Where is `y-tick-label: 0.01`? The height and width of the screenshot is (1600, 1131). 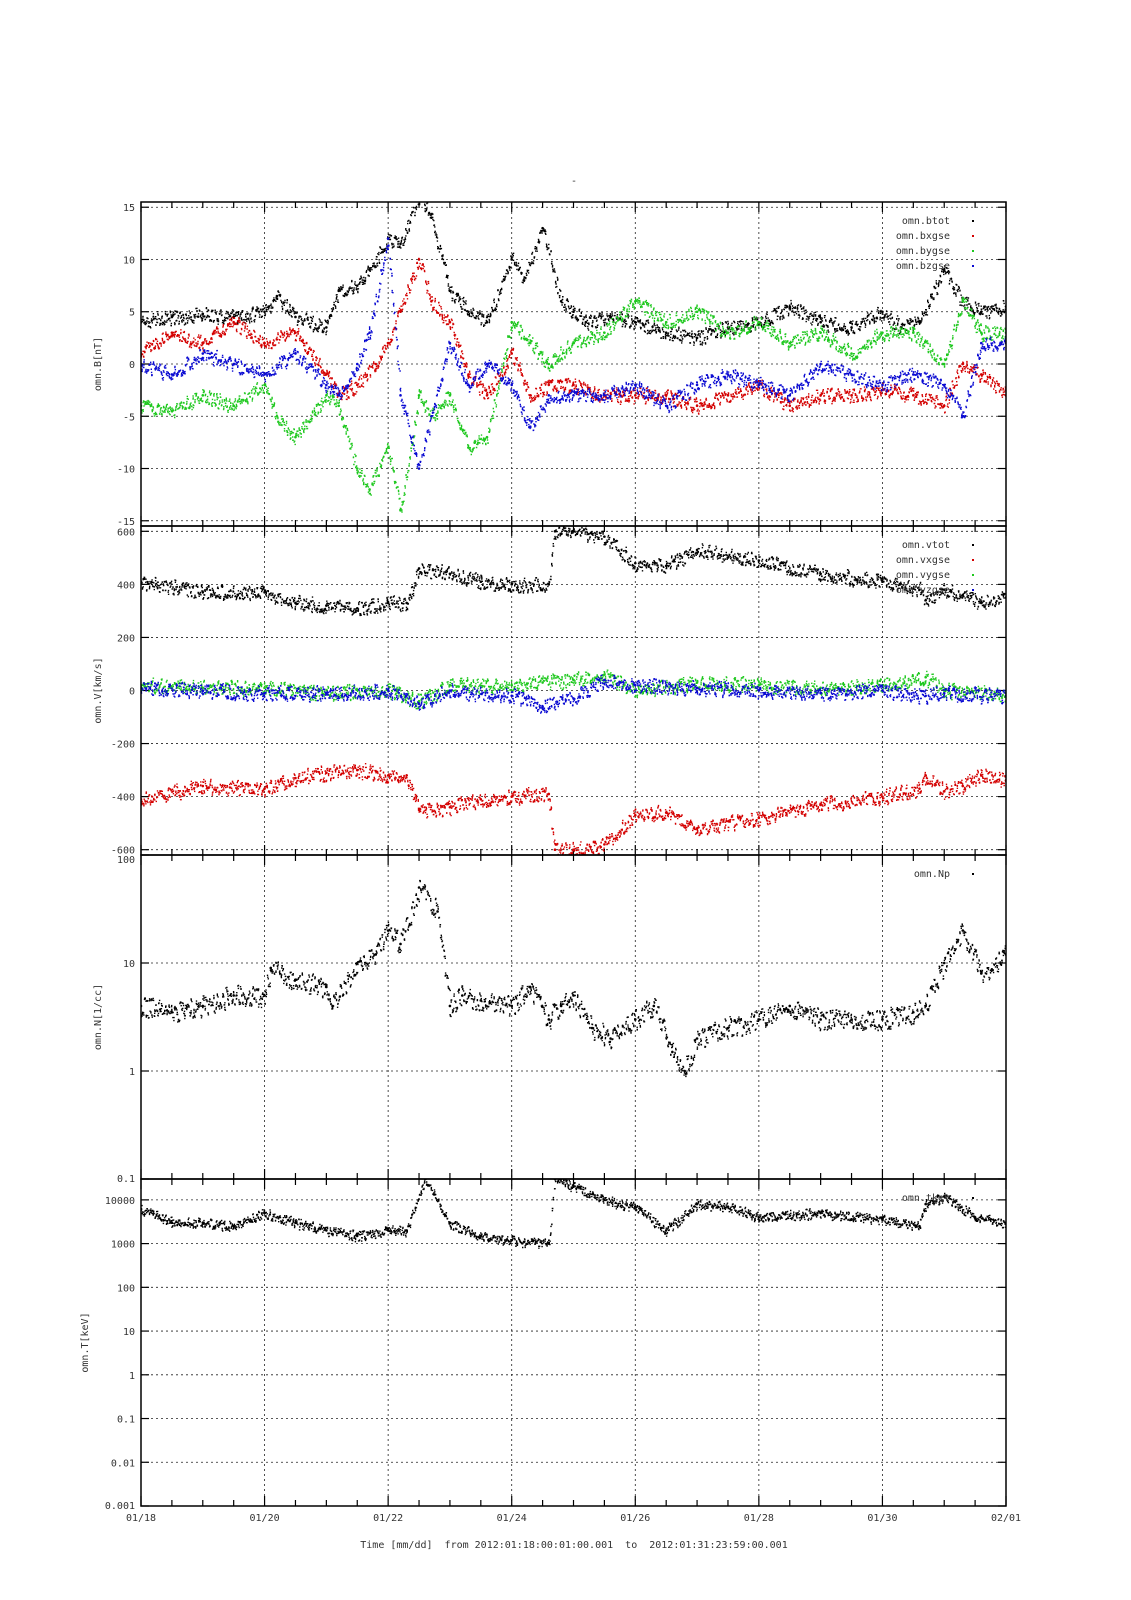 y-tick-label: 0.01 is located at coordinates (123, 1463).